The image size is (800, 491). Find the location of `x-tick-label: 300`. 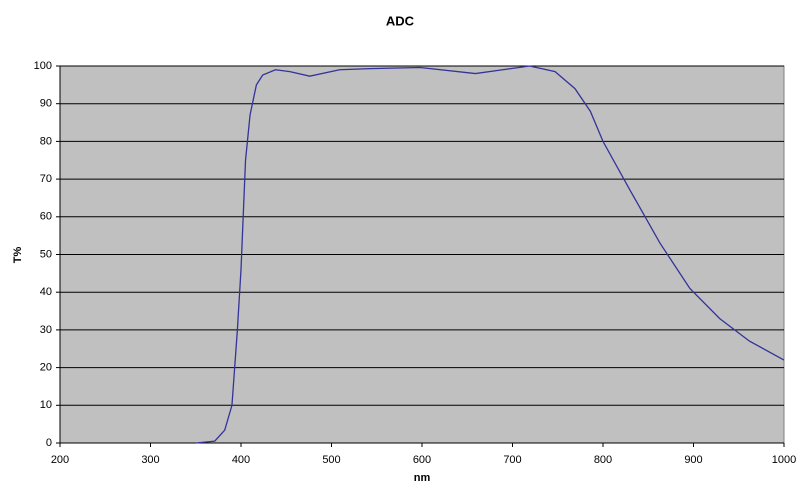

x-tick-label: 300 is located at coordinates (150, 460).